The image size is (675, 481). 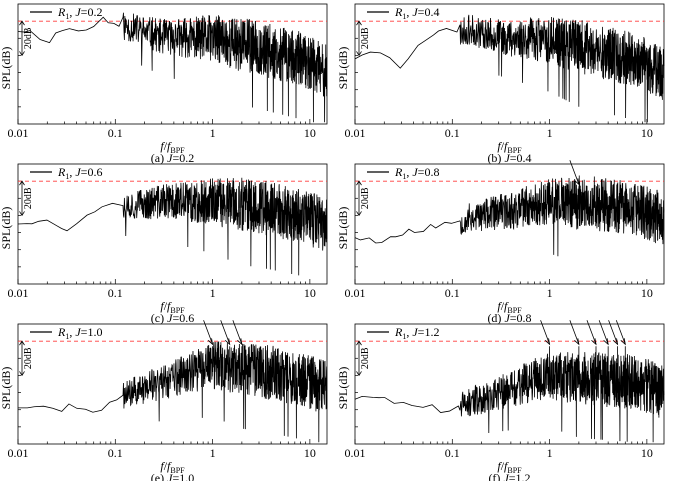 I want to click on panel-caption: (f) J=1.2, so click(x=509, y=476).